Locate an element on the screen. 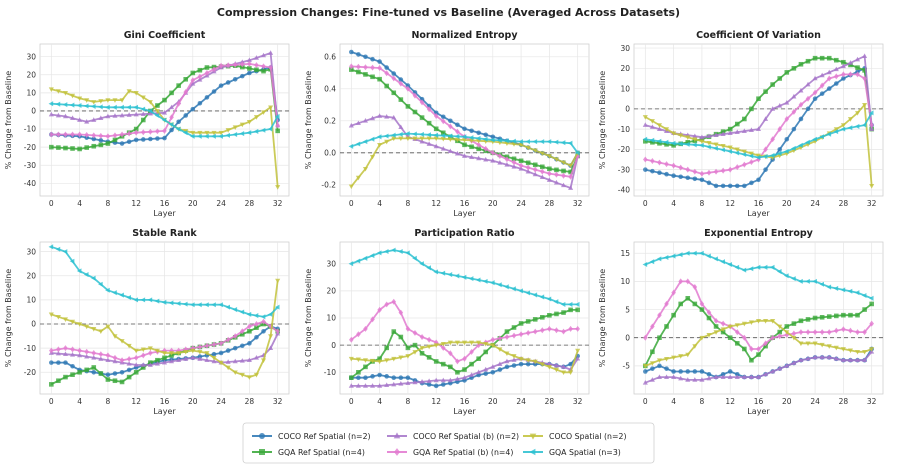 The image size is (897, 474). y-tick-label: 0.4 is located at coordinates (330, 89).